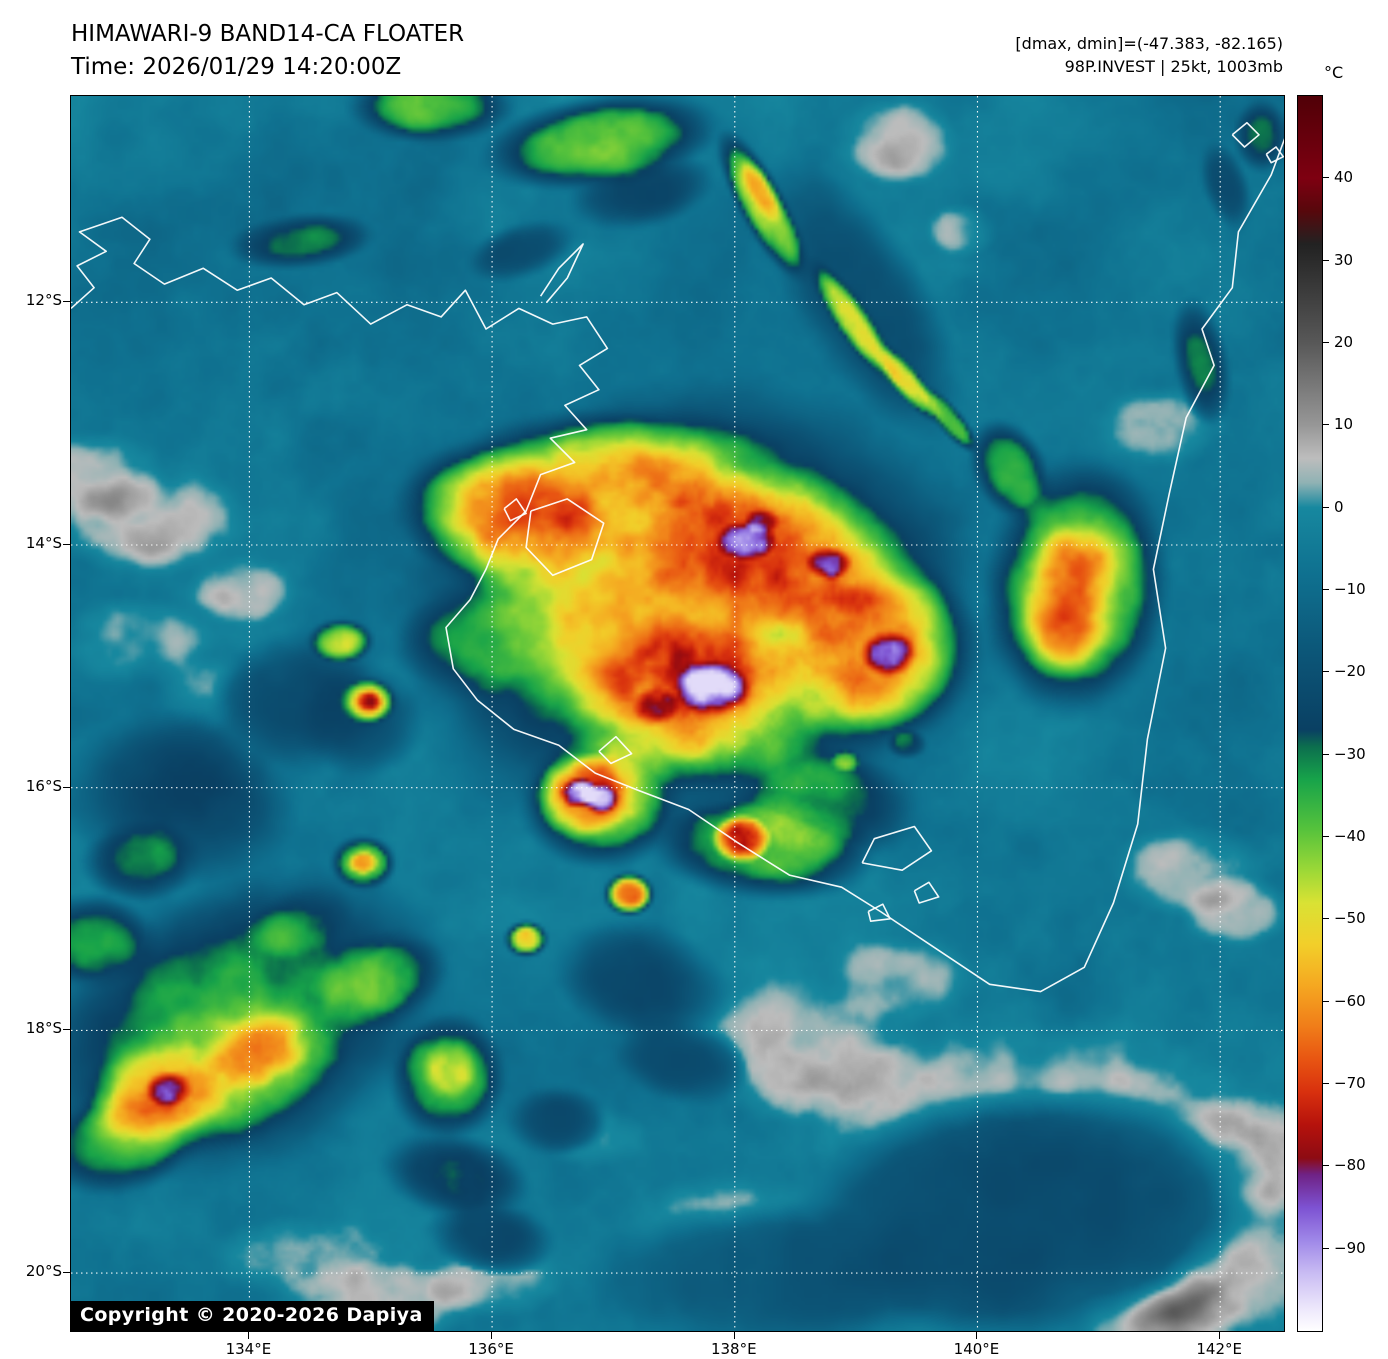  Describe the element at coordinates (43, 542) in the screenshot. I see `y-axis-tick-label: 14°S` at that location.